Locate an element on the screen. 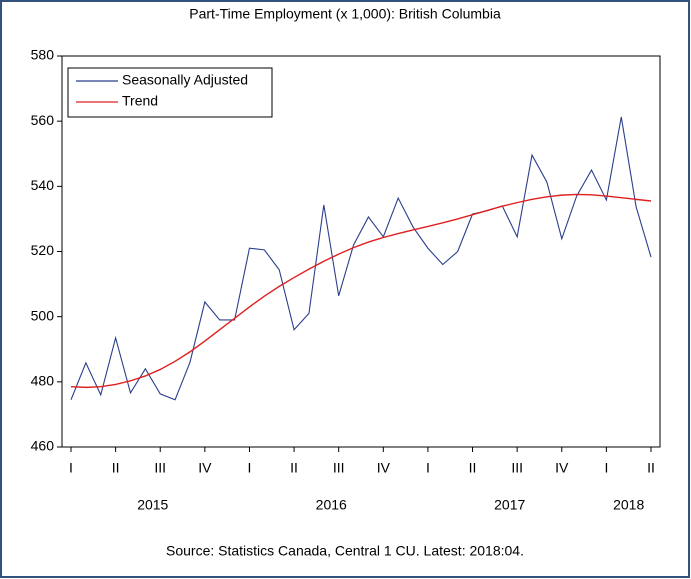 Image resolution: width=691 pixels, height=579 pixels. y-tick-label: 500 is located at coordinates (43, 315).